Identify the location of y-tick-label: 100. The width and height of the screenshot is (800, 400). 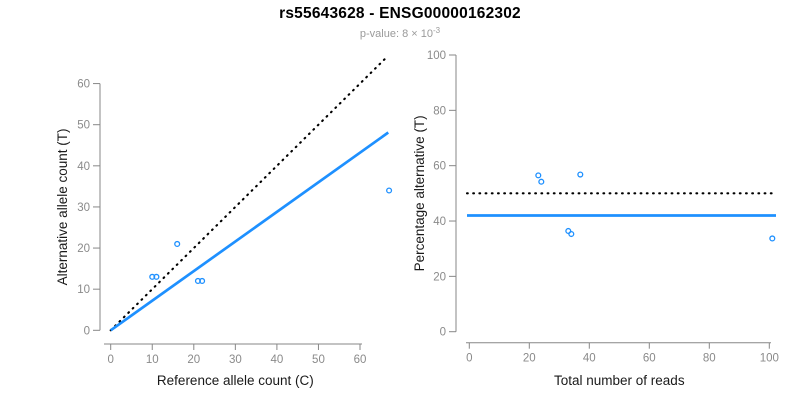
(436, 56).